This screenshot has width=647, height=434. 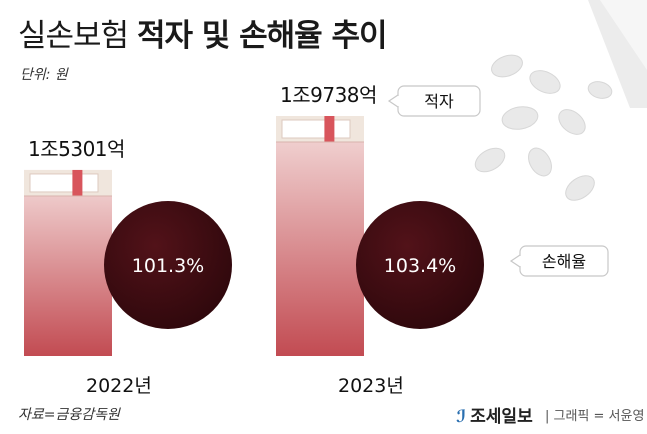 I want to click on legend-tag-deficit-pointer, so click(x=393, y=101).